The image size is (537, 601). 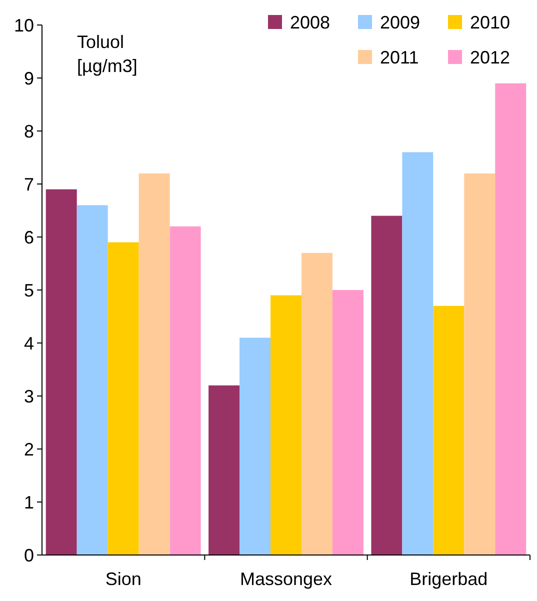 I want to click on y-tick-label: 2, so click(x=29, y=449).